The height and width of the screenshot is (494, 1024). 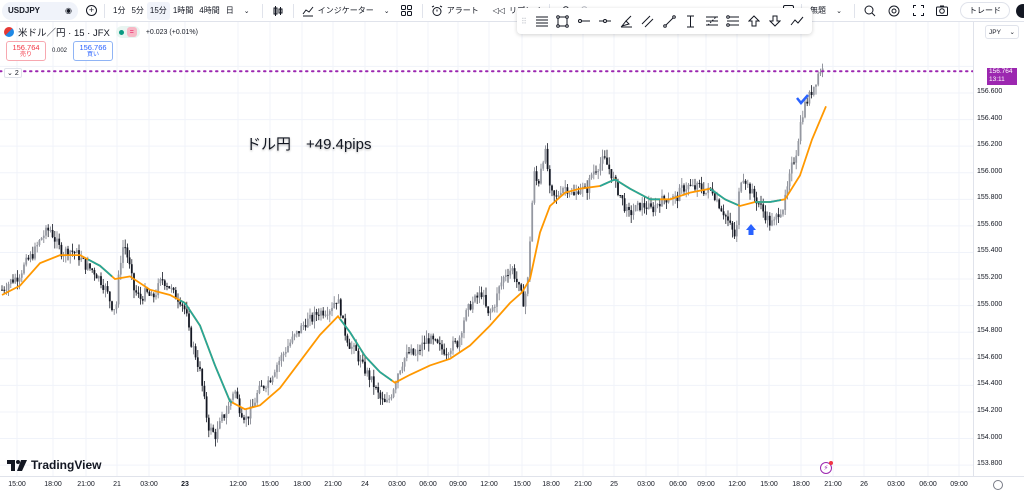 I want to click on price-tick-label: 155.000, so click(x=990, y=304).